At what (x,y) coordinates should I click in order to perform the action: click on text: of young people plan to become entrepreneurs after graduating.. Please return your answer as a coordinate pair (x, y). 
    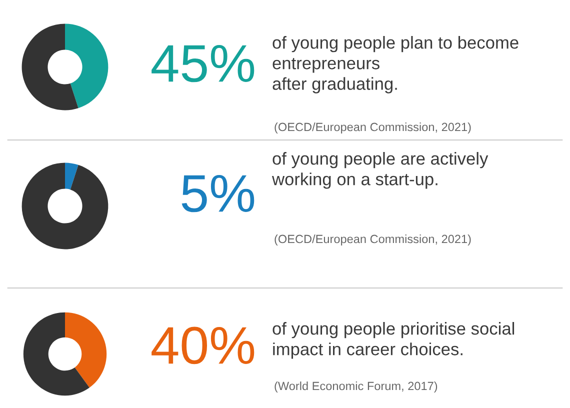
    Looking at the image, I should click on (395, 65).